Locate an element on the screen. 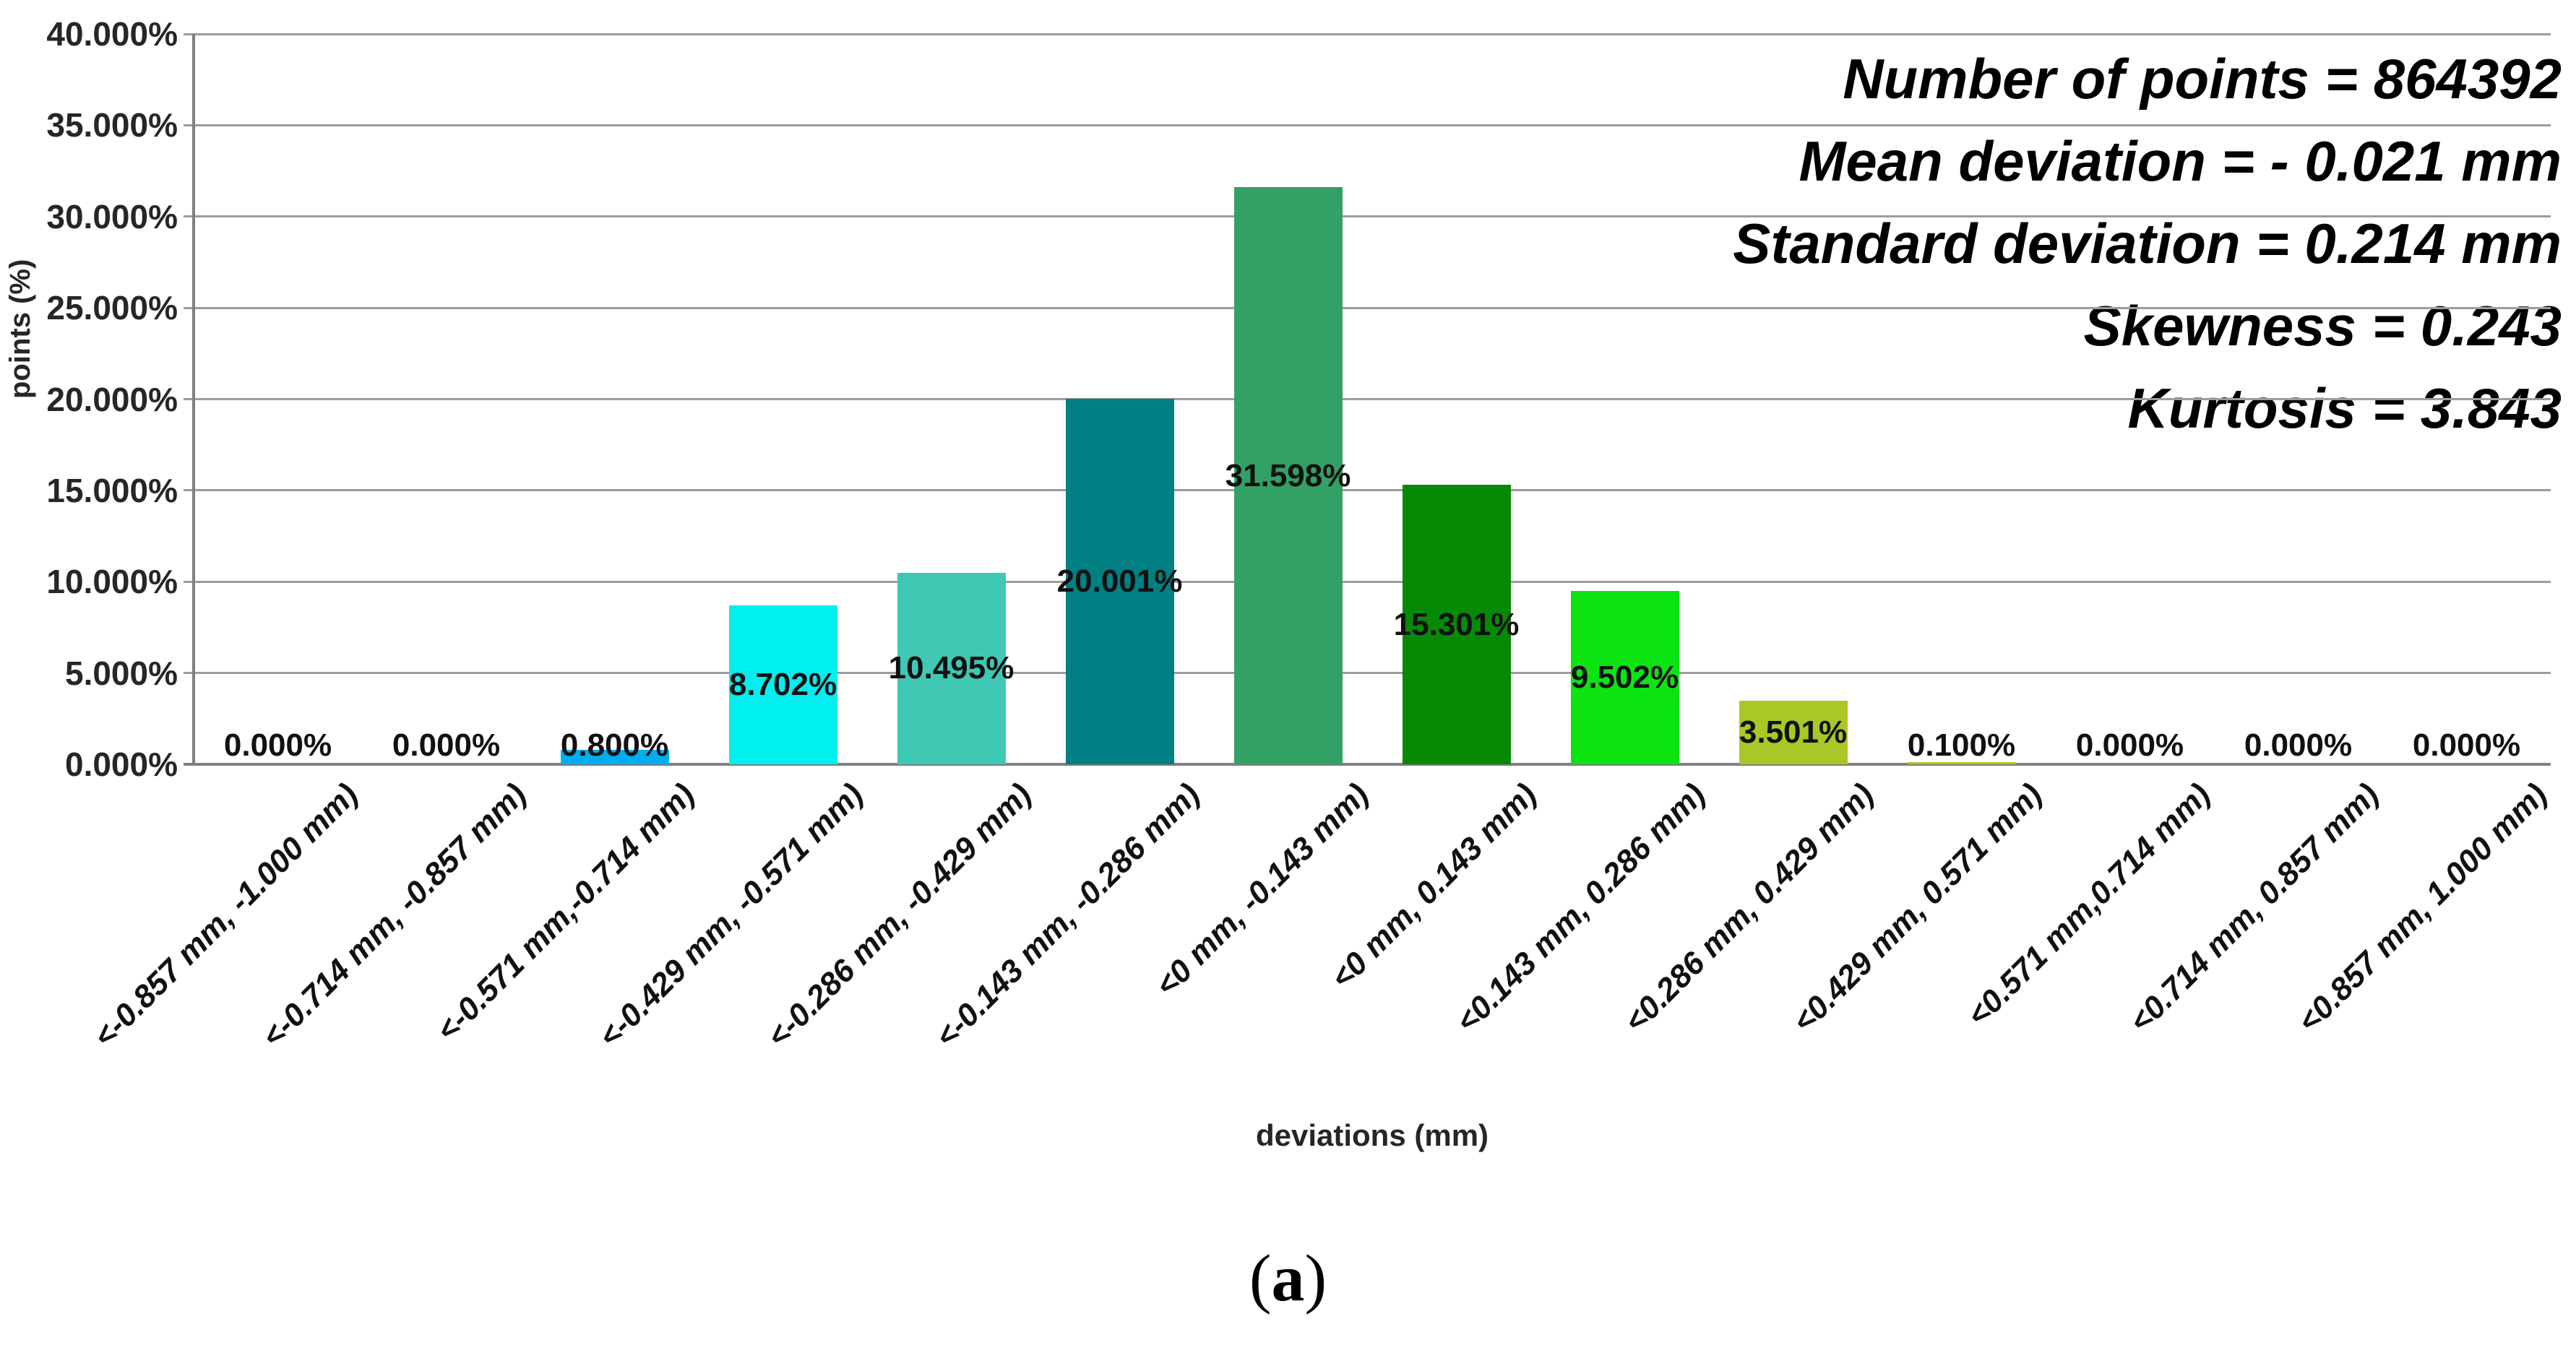 The width and height of the screenshot is (2576, 1348). bar-value-label: 9.502% is located at coordinates (1624, 677).